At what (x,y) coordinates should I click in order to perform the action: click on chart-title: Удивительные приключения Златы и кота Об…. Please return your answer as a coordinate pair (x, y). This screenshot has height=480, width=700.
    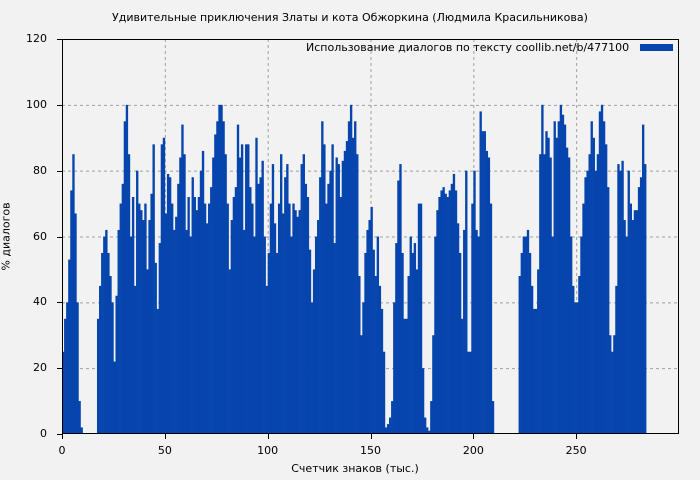
    Looking at the image, I should click on (350, 17).